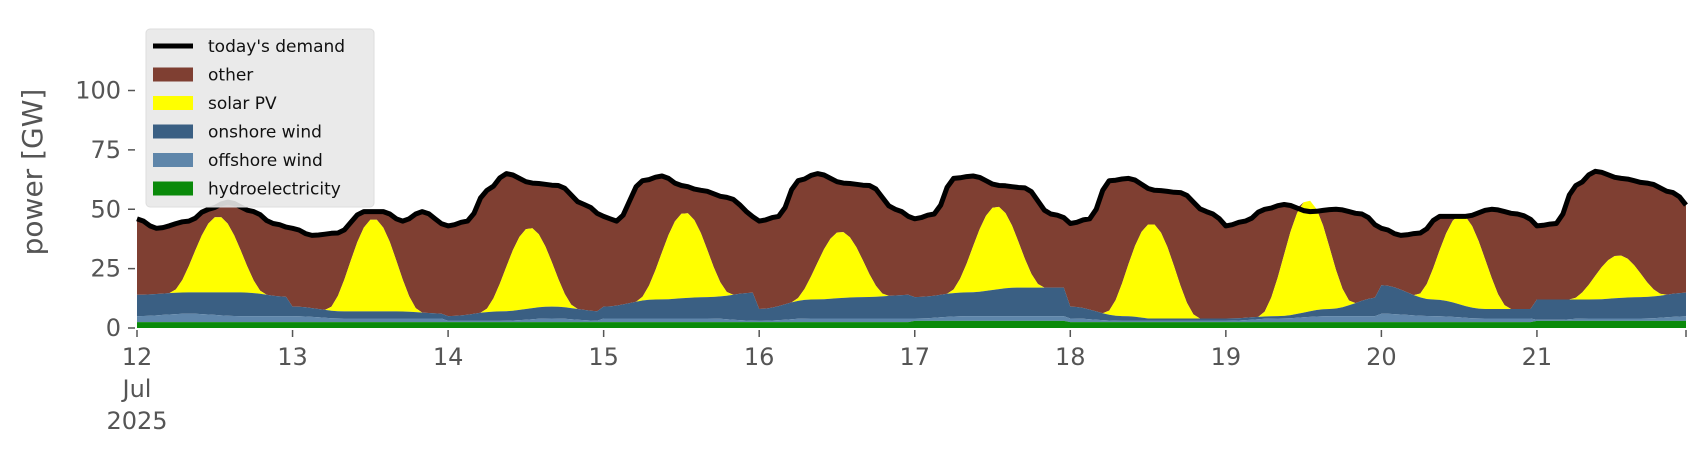  What do you see at coordinates (105, 269) in the screenshot?
I see `y-tick-label: 25` at bounding box center [105, 269].